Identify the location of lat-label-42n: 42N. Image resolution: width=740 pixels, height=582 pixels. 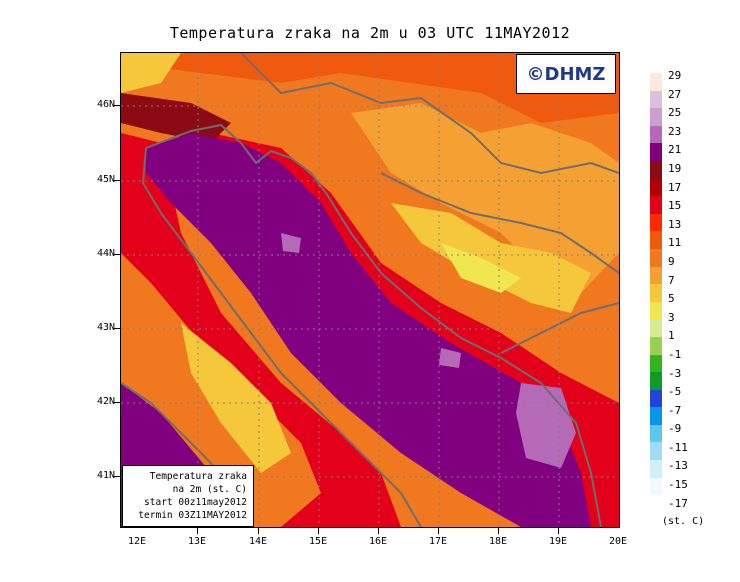
(105, 401).